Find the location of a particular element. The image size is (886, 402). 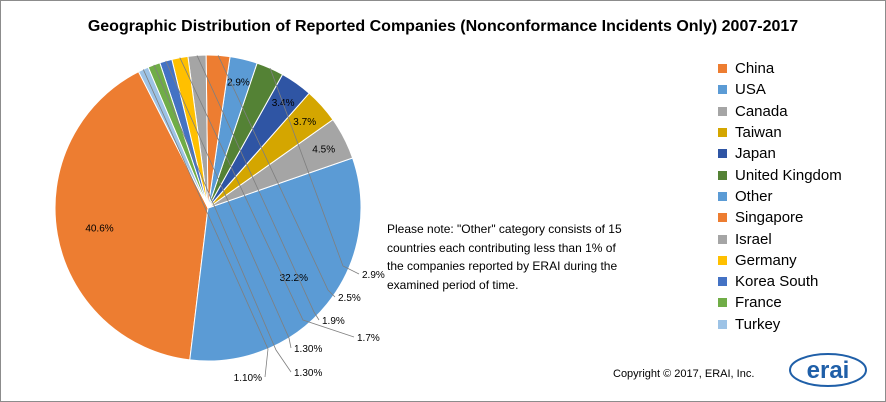

slice-value-label: 2.5% is located at coordinates (349, 298).